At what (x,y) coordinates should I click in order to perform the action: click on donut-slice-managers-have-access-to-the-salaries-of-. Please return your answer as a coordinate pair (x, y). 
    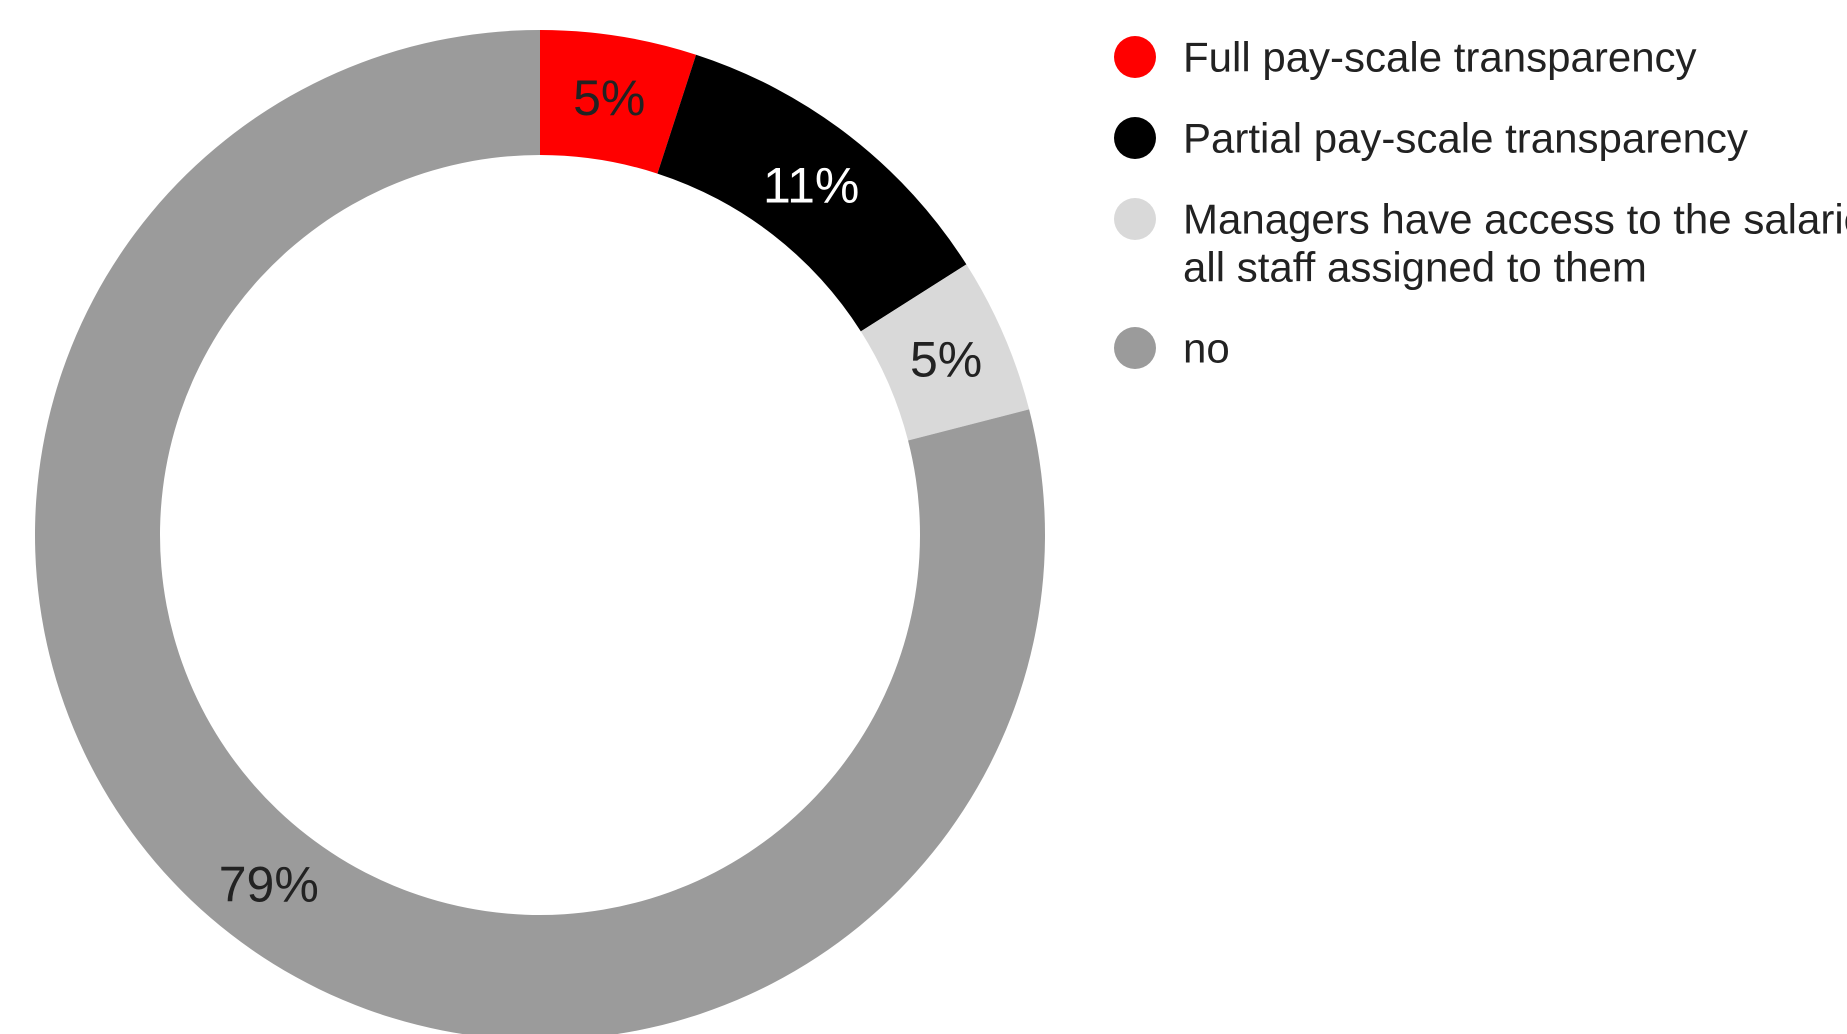
    Looking at the image, I should click on (945, 352).